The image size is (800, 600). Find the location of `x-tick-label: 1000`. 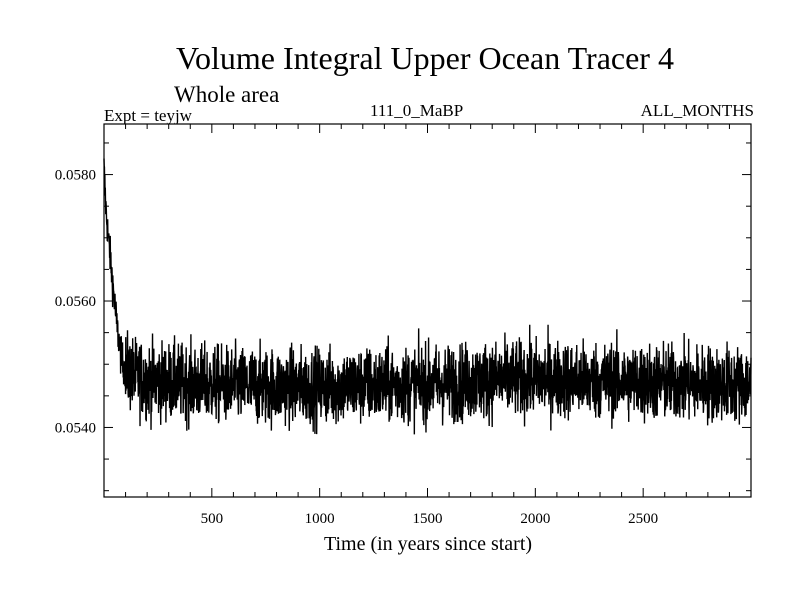

x-tick-label: 1000 is located at coordinates (320, 519).